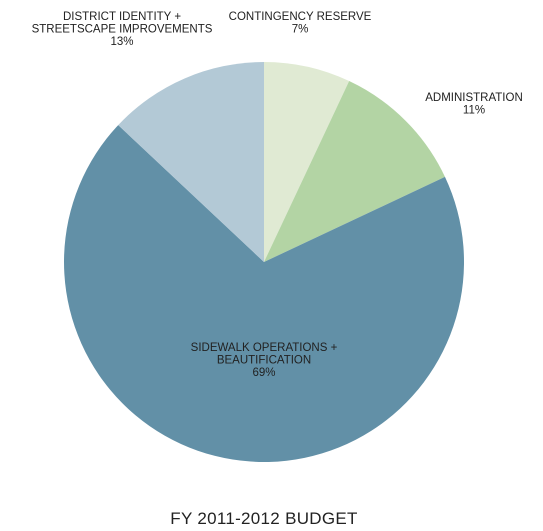 Image resolution: width=543 pixels, height=531 pixels. Describe the element at coordinates (264, 361) in the screenshot. I see `slice-label-3-line-2: BEAUTIFICATION` at that location.